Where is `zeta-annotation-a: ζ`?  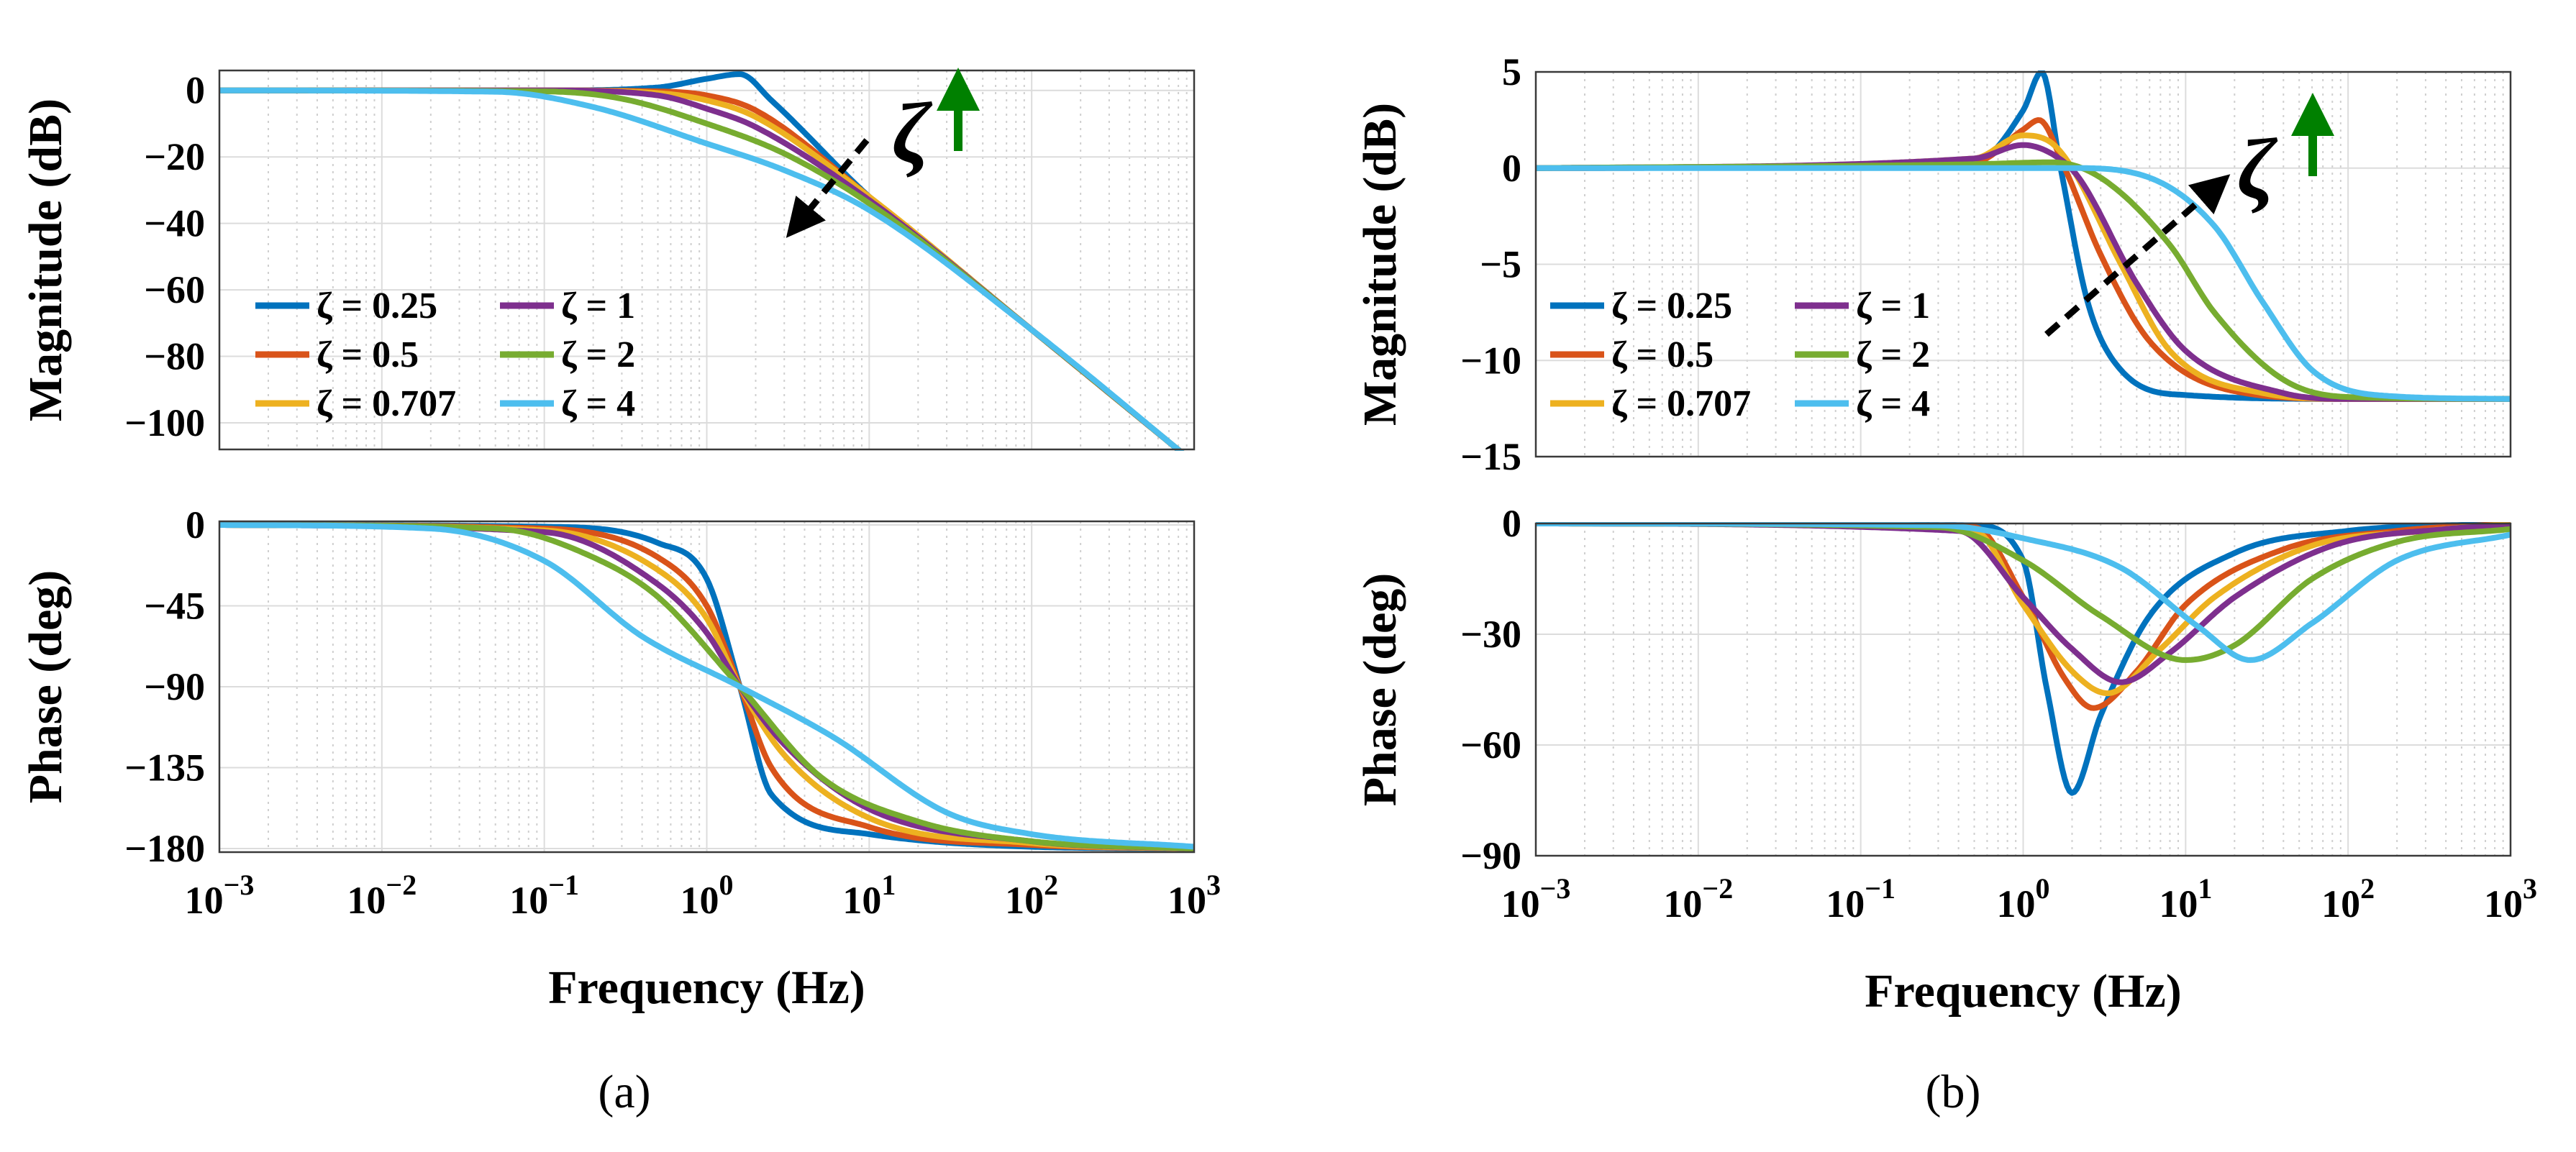
zeta-annotation-a: ζ is located at coordinates (913, 132).